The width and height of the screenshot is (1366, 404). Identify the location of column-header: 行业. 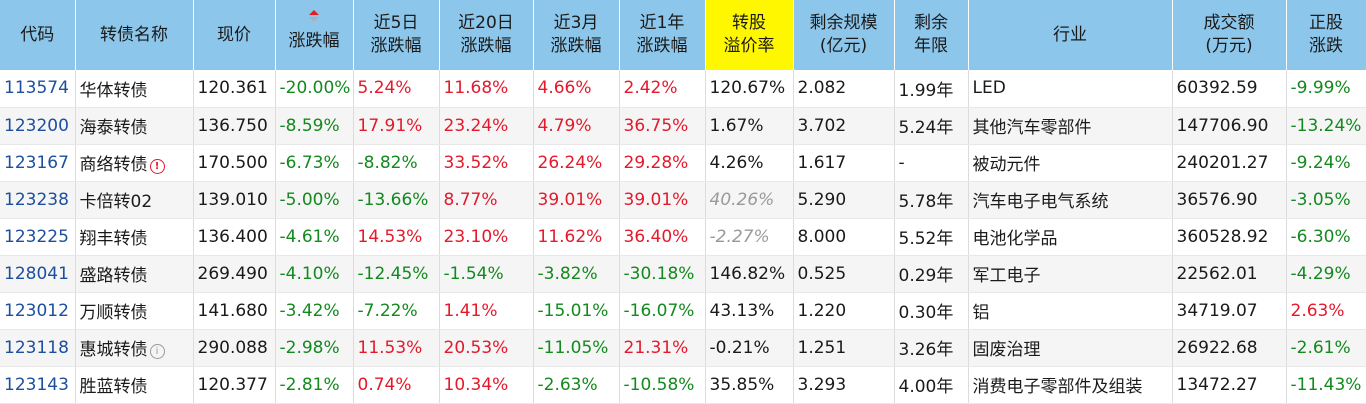
(1070, 35).